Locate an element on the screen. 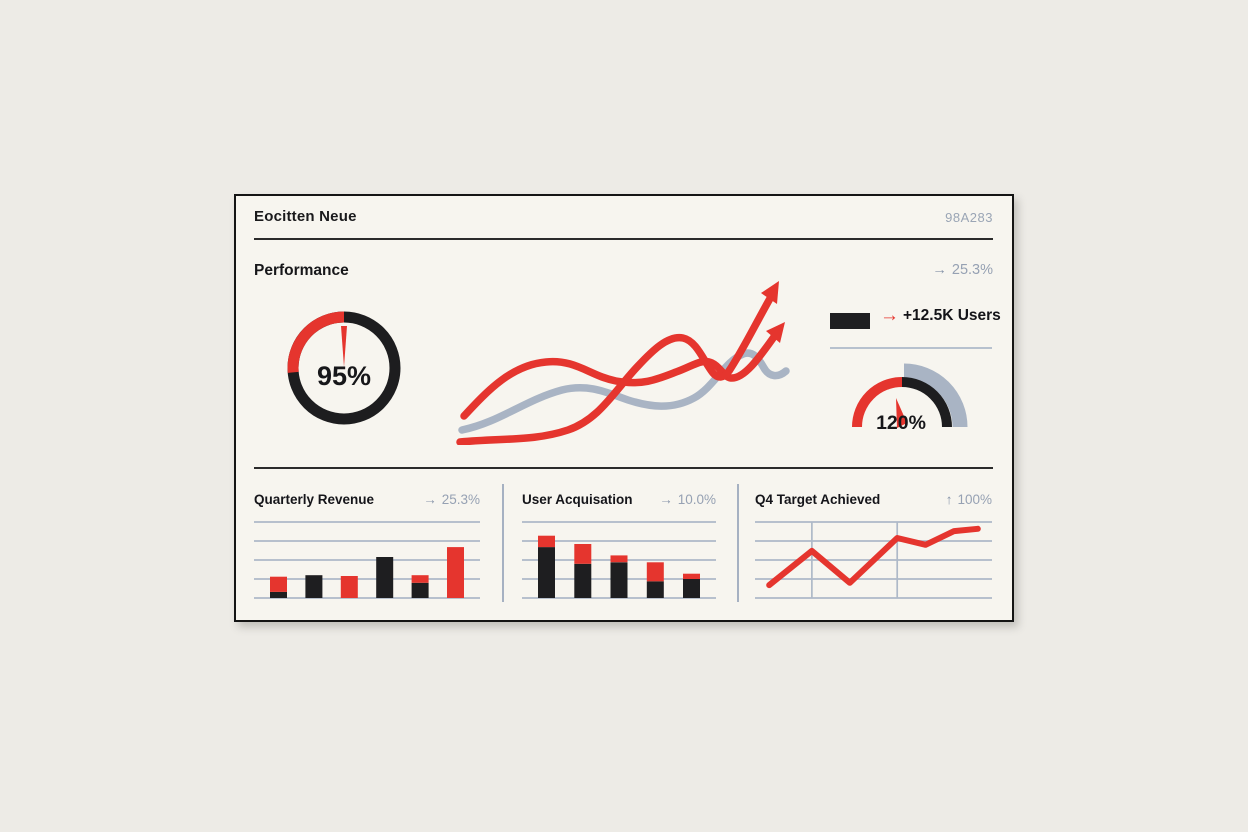 This screenshot has width=1248, height=832. panel-q4-target: Q4 Target Achieved ↑ 100% is located at coordinates (873, 546).